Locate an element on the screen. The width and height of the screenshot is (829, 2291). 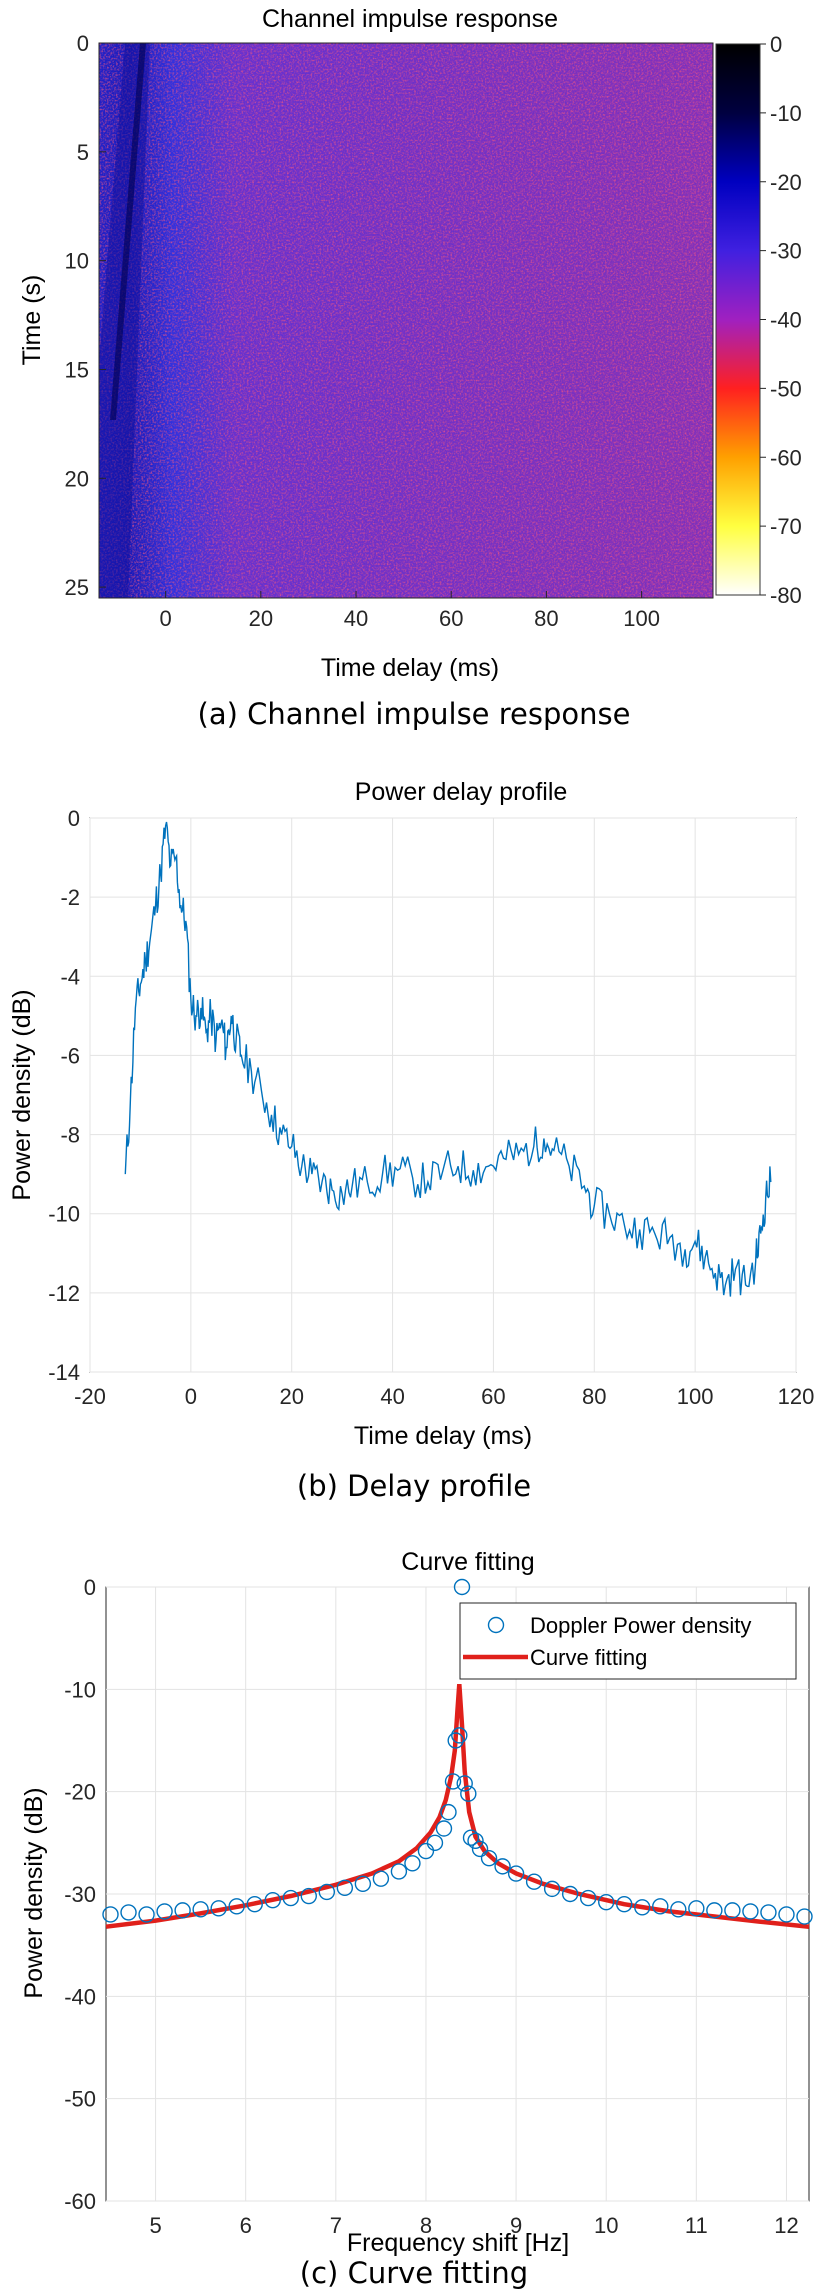
y-tick-label: -2 is located at coordinates (70, 897).